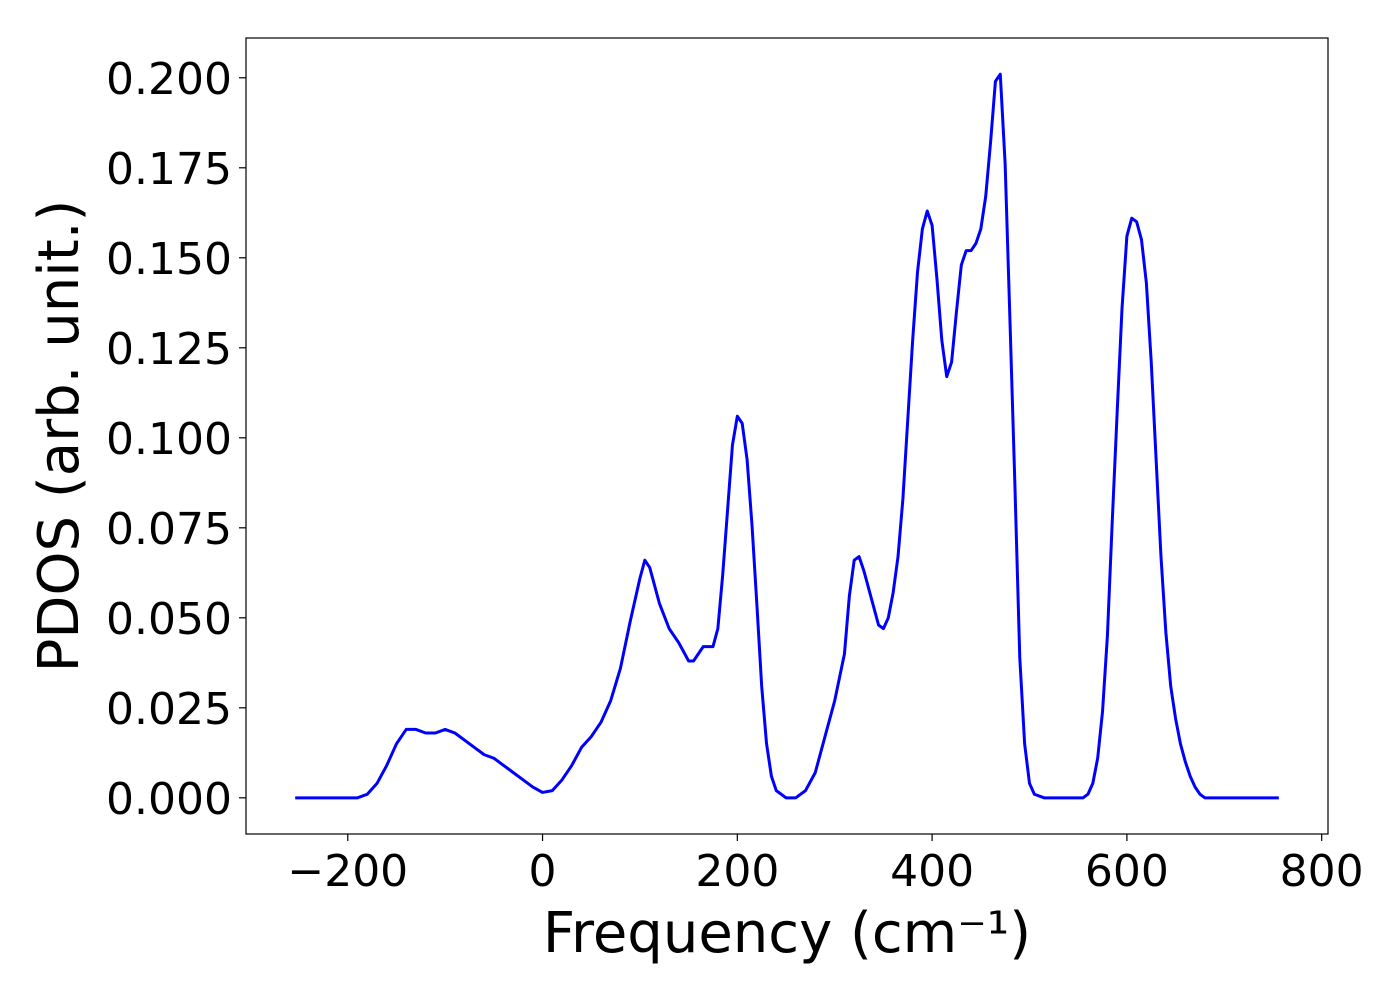  I want to click on x-tick-label: −200, so click(347, 871).